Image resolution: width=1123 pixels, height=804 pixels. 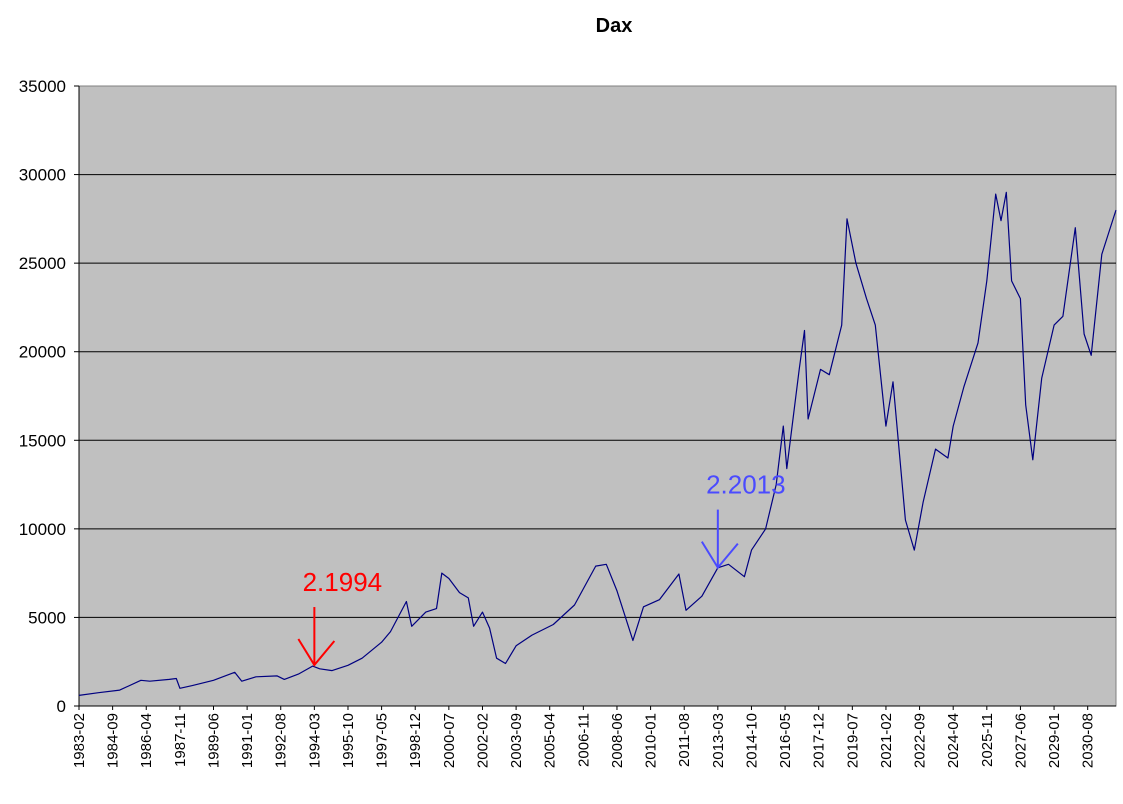 What do you see at coordinates (49, 396) in the screenshot?
I see `y-axis: 0 5000 10000 15000 20000 25000 30000 35000` at bounding box center [49, 396].